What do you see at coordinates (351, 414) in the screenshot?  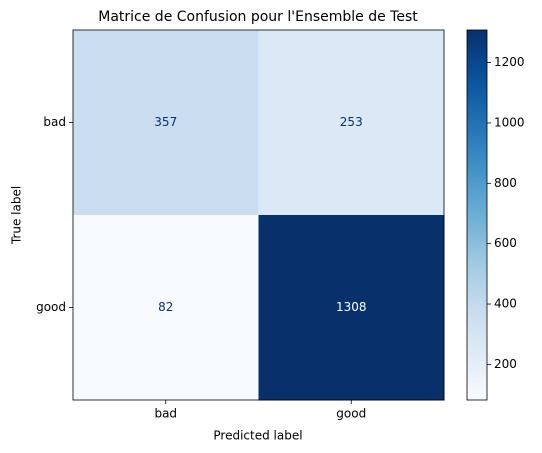 I see `x-tick-label: good` at bounding box center [351, 414].